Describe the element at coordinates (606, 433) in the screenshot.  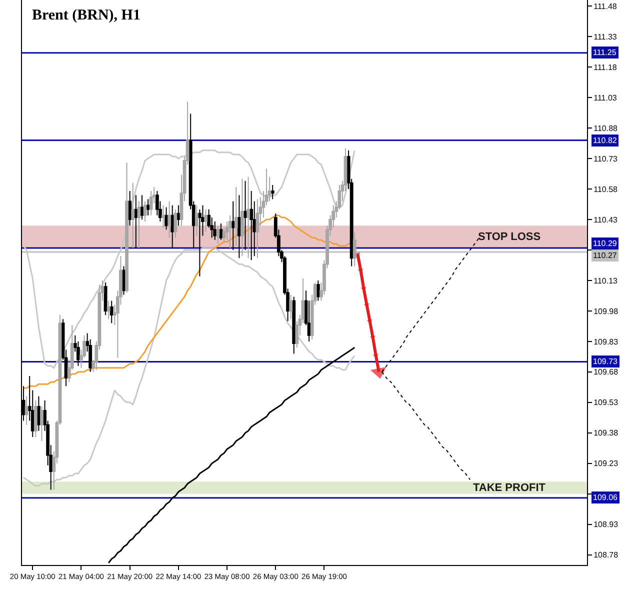
I see `y-tick-label: 109.38` at that location.